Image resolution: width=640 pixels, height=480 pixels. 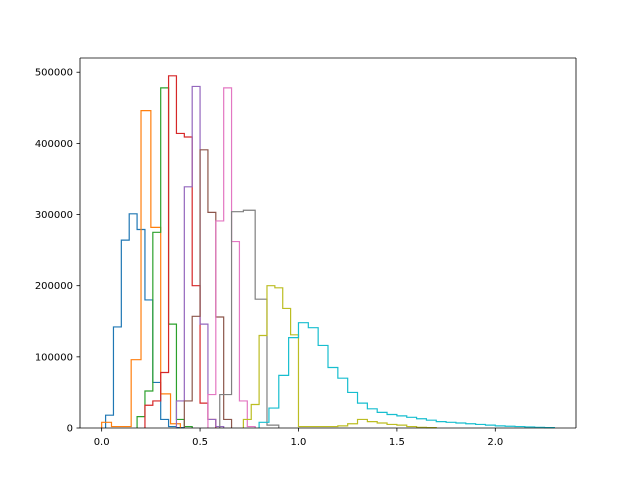 I want to click on x-tick-label: 0.0, so click(x=102, y=442).